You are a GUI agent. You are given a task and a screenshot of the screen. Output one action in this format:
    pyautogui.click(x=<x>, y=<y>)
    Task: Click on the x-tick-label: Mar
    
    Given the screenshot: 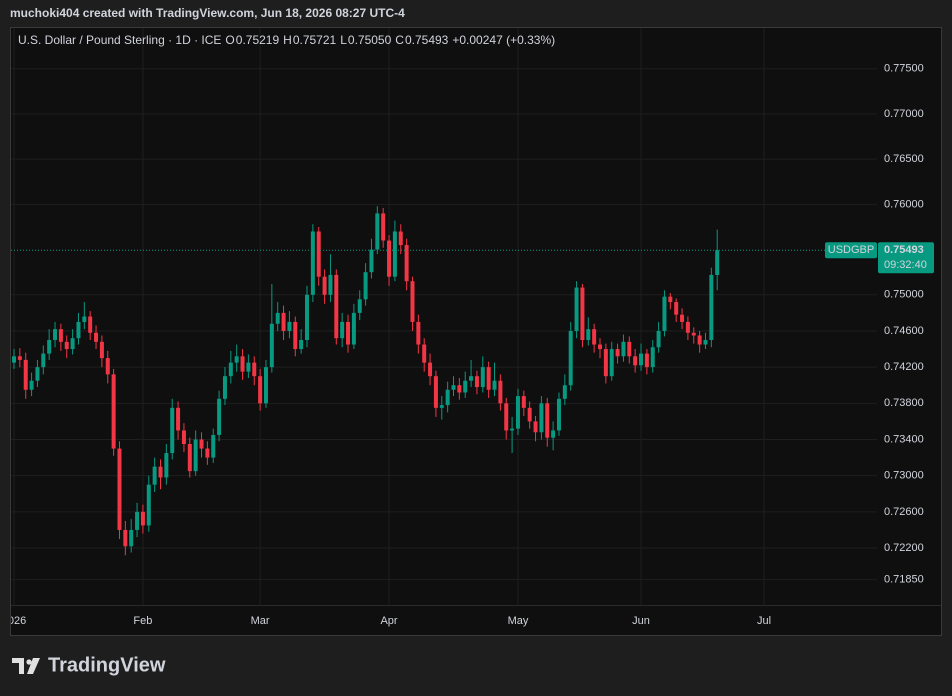 What is the action you would take?
    pyautogui.click(x=260, y=621)
    